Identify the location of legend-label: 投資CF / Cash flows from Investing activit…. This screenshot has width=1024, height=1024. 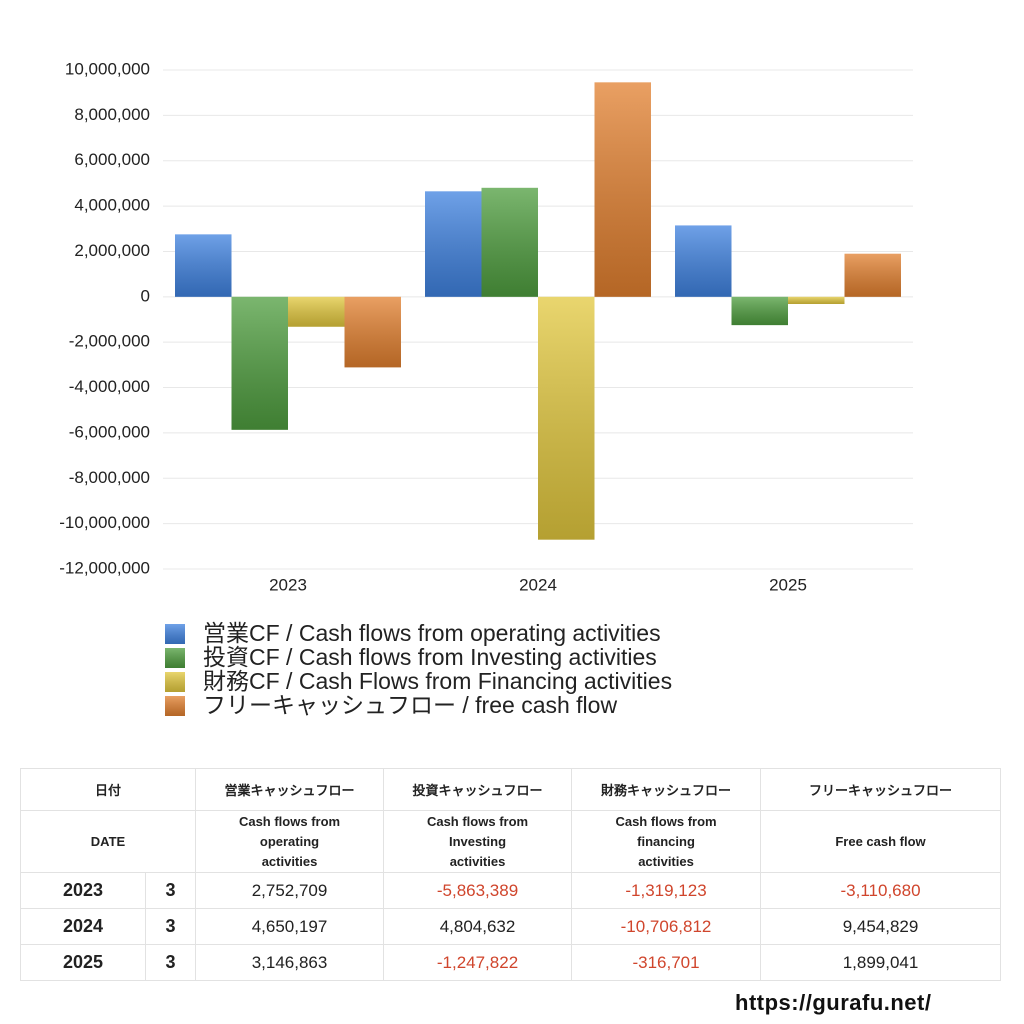
(430, 657).